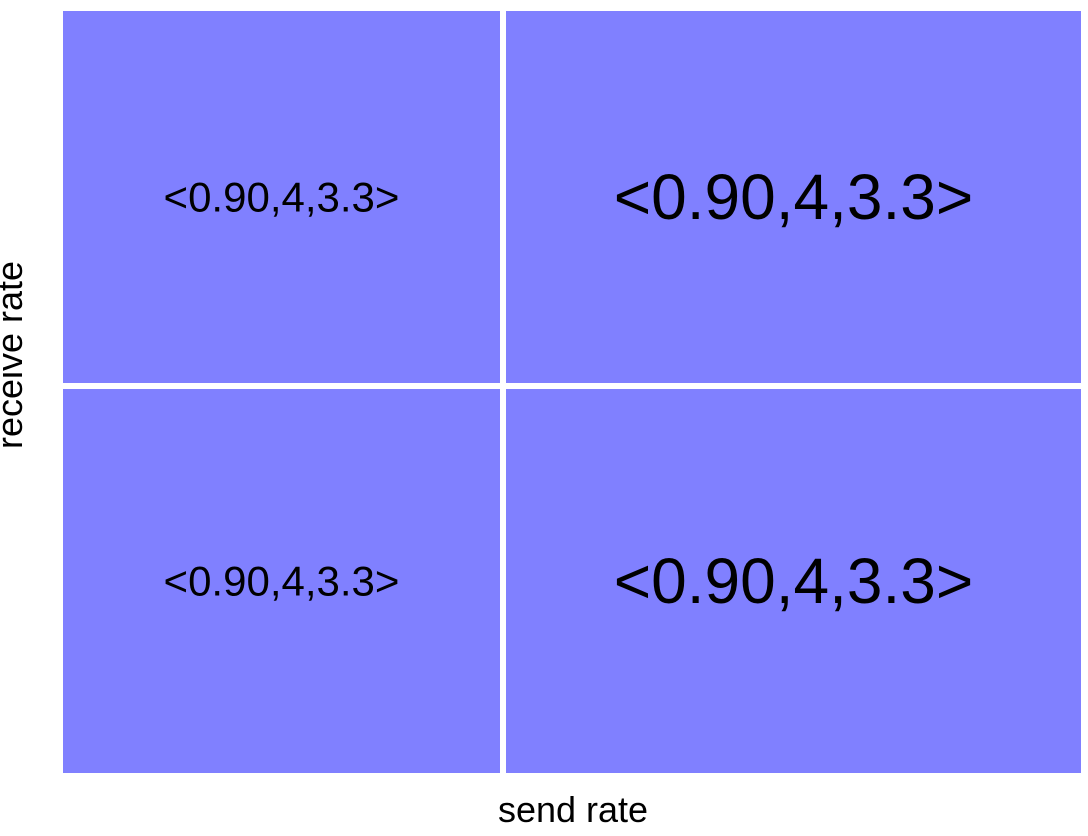  I want to click on y-axis-label: receive rate, so click(15, 355).